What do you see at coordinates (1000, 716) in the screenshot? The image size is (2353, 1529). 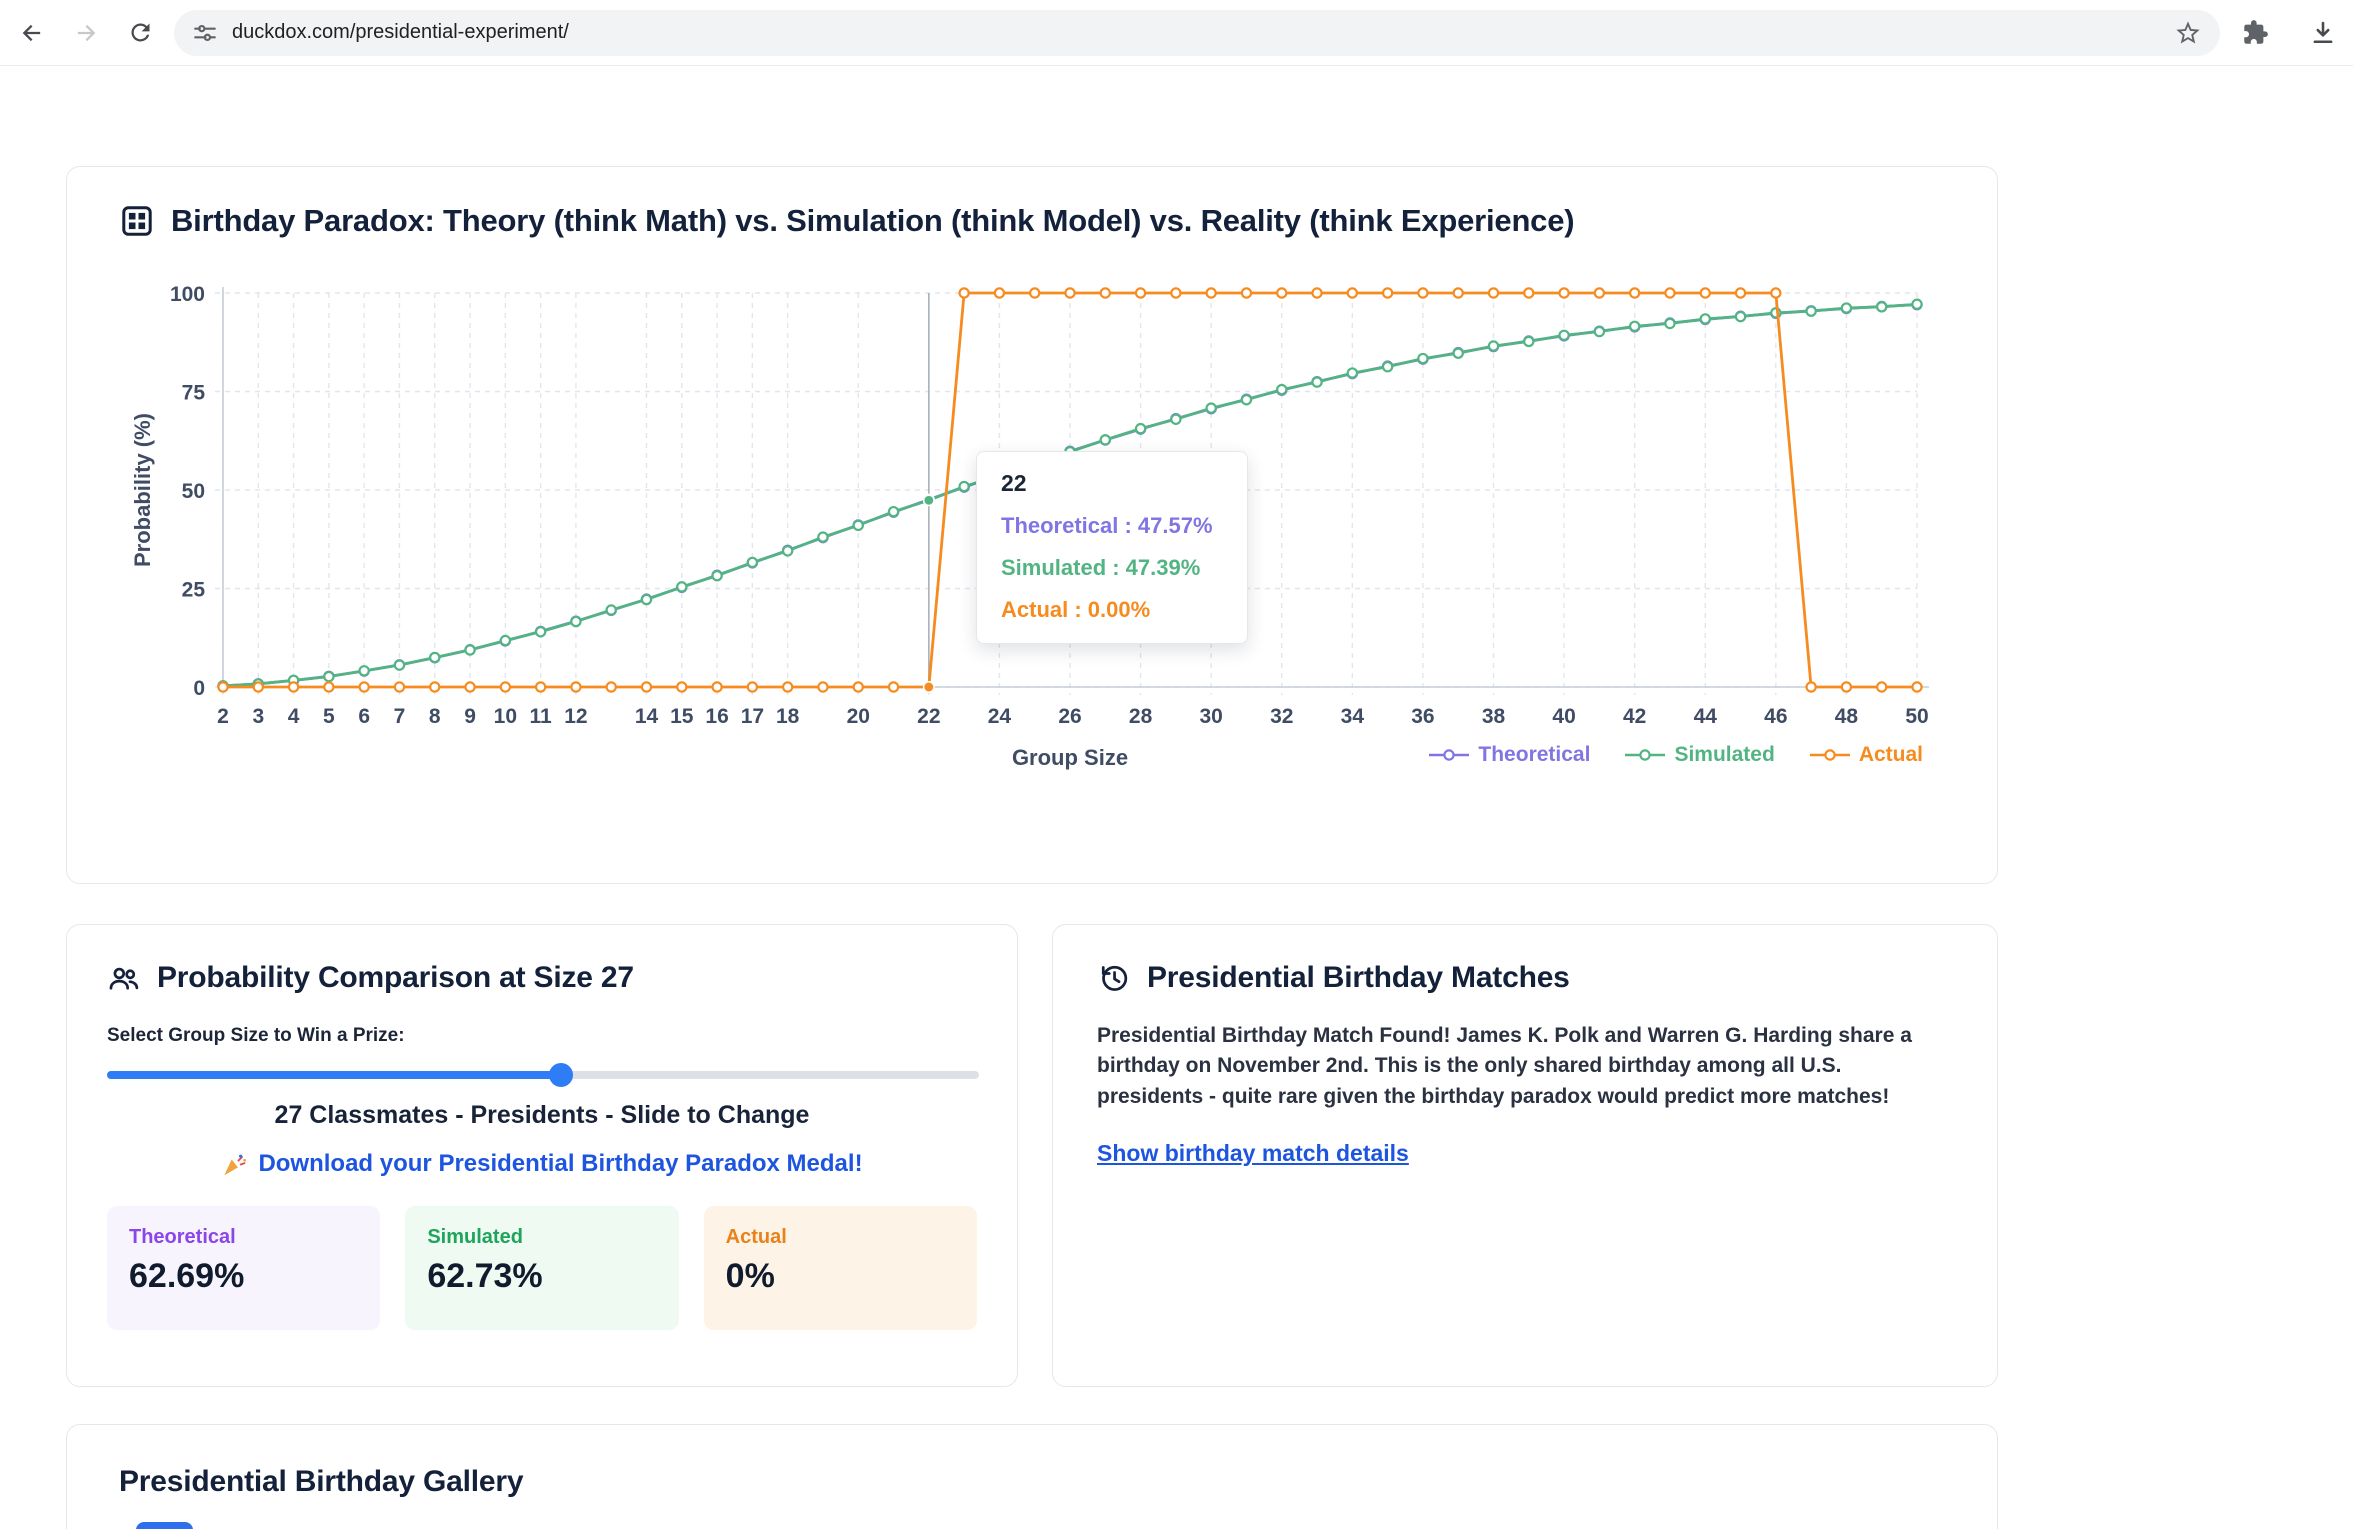 I see `svg-text: 24` at bounding box center [1000, 716].